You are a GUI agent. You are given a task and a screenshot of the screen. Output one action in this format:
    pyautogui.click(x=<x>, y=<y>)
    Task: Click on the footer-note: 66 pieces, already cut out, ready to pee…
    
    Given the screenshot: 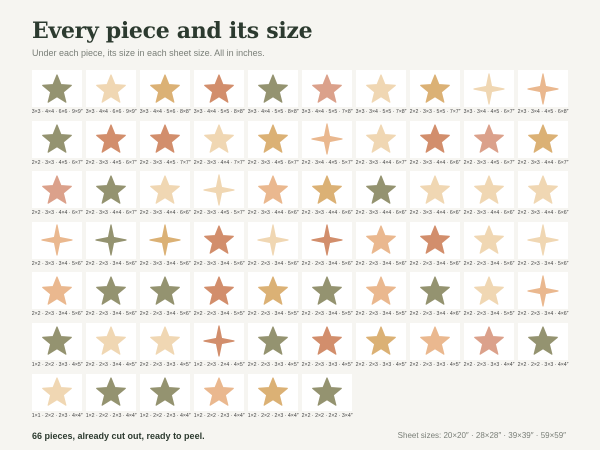 What is the action you would take?
    pyautogui.click(x=118, y=436)
    